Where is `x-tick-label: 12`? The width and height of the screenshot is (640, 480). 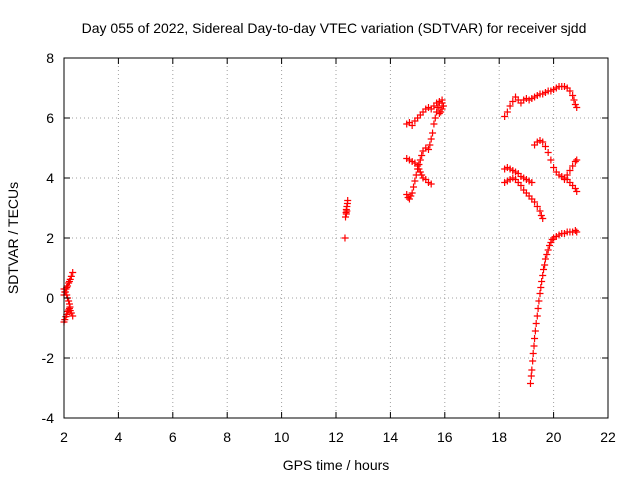
x-tick-label: 12 is located at coordinates (336, 437).